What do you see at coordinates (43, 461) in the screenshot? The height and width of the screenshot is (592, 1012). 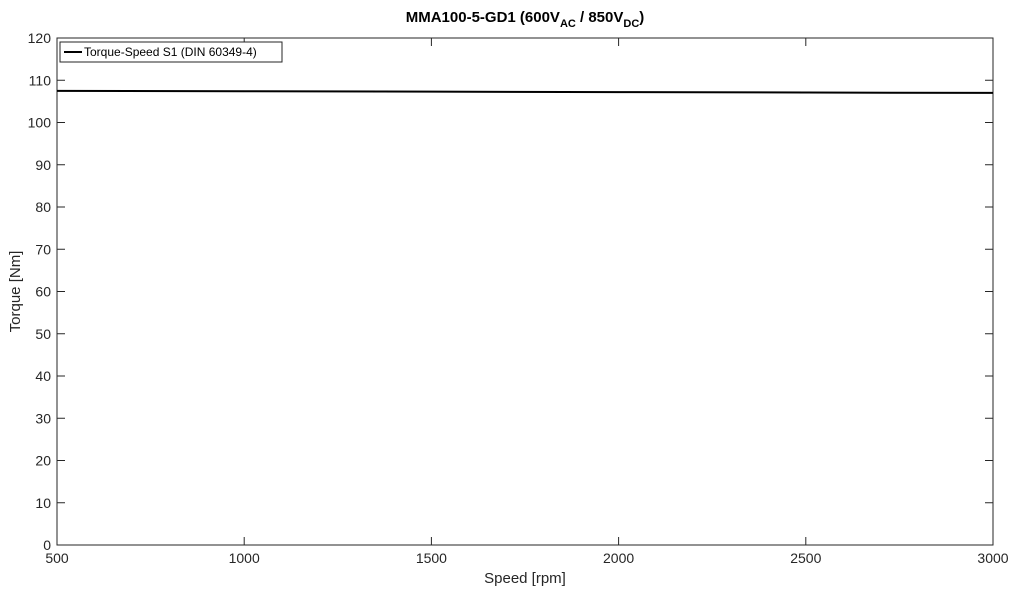 I see `y-tick-label: 20` at bounding box center [43, 461].